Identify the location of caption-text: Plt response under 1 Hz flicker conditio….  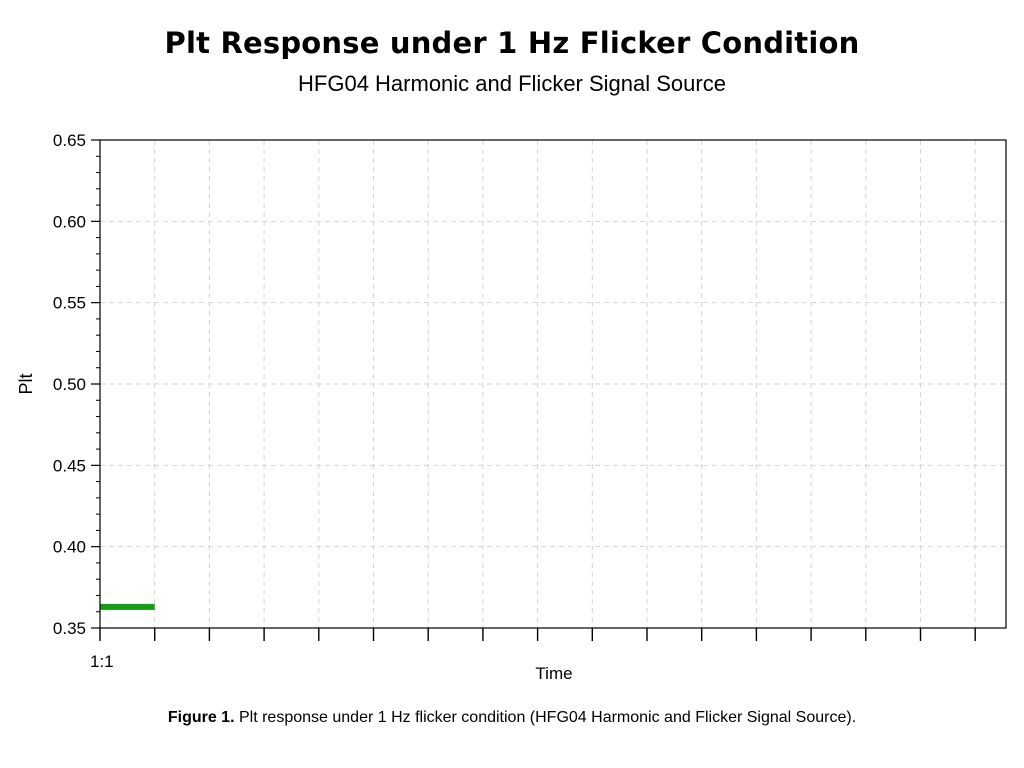
(547, 717).